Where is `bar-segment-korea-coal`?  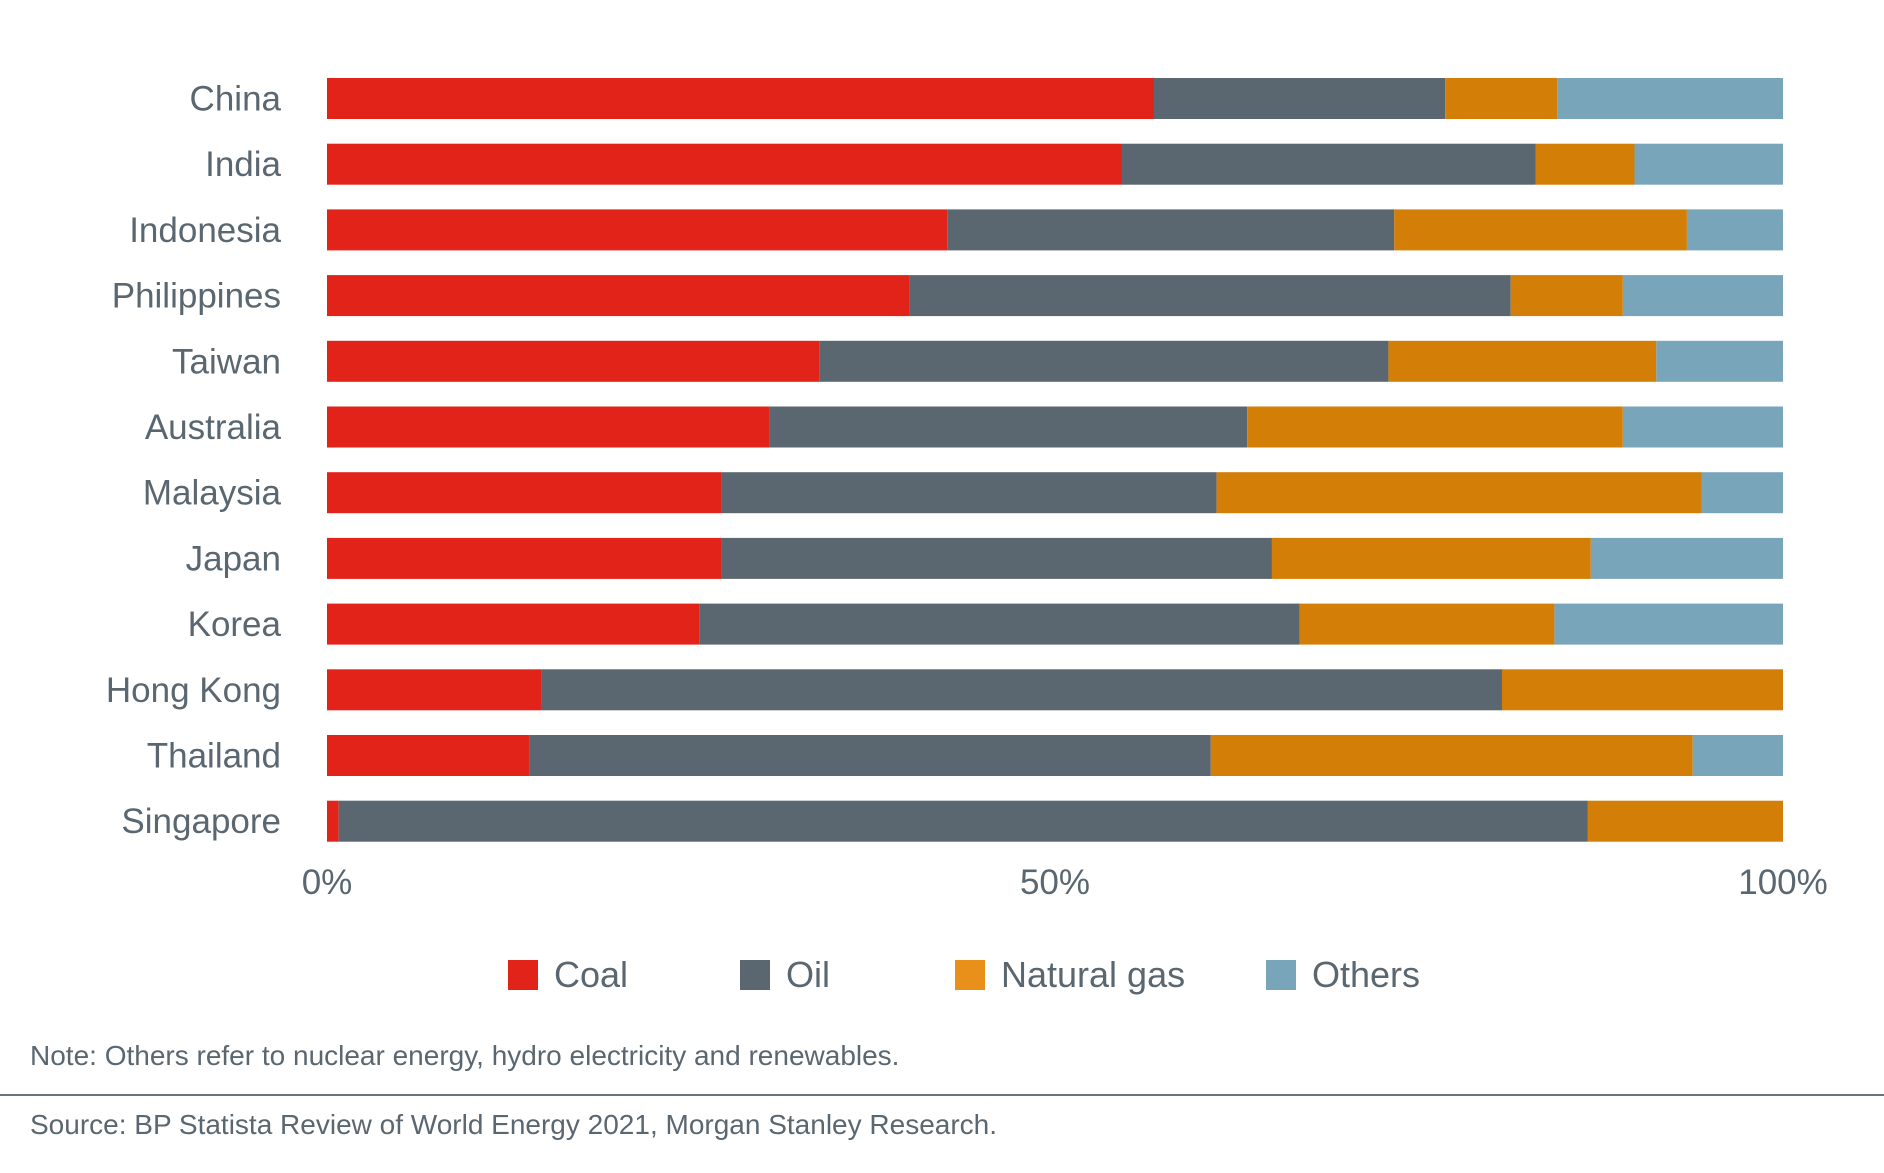
bar-segment-korea-coal is located at coordinates (513, 624).